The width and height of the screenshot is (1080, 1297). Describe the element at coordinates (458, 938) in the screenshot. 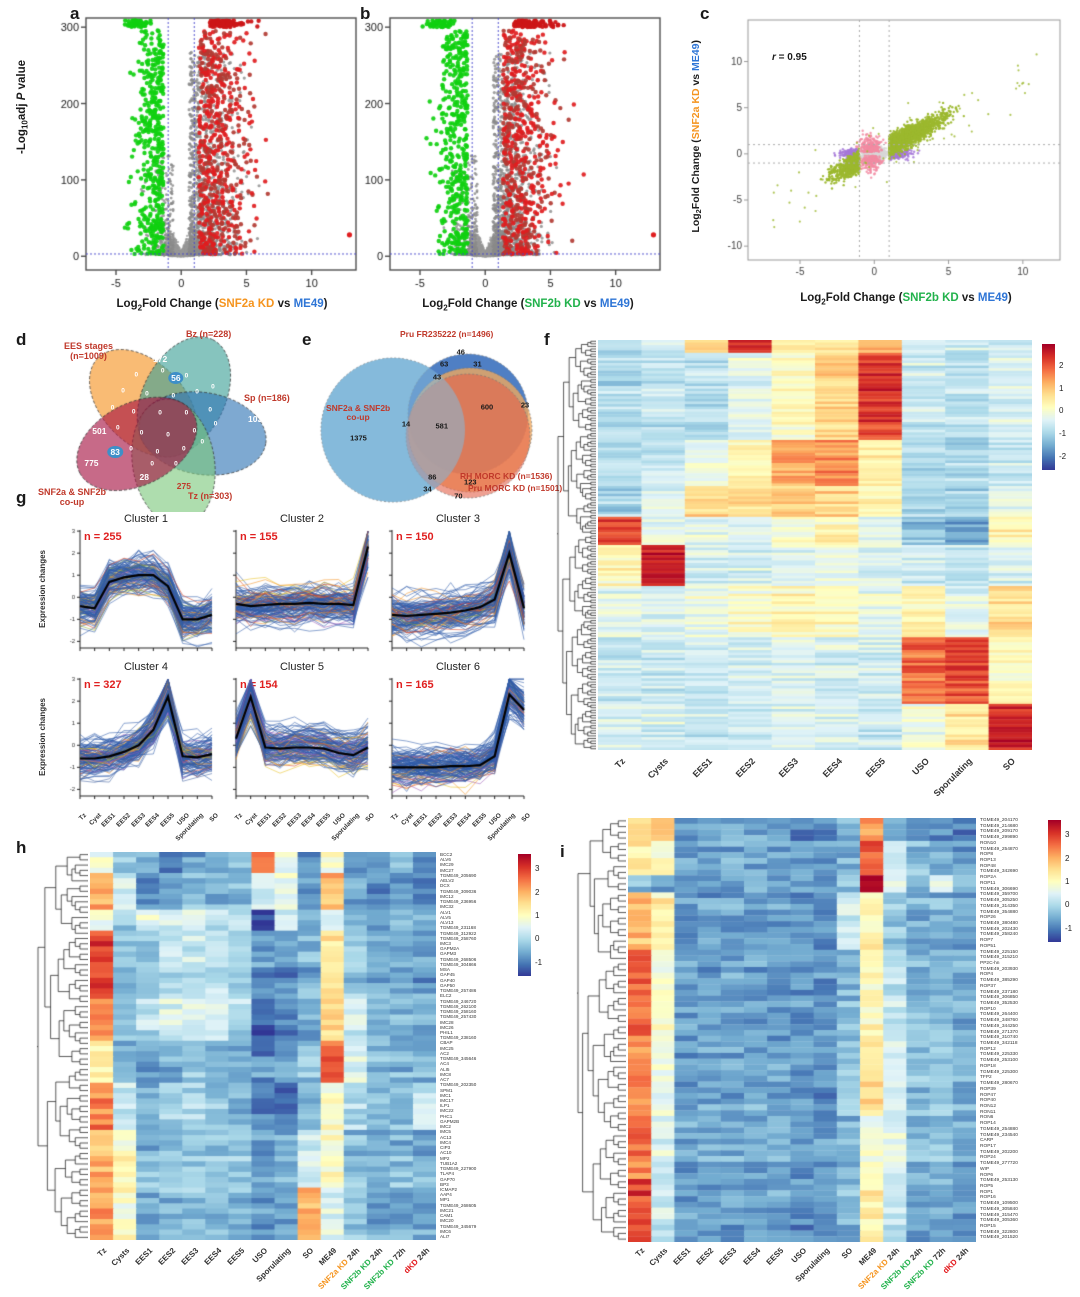

I see `heatmap-h-gene-label: TGME49_258760` at that location.